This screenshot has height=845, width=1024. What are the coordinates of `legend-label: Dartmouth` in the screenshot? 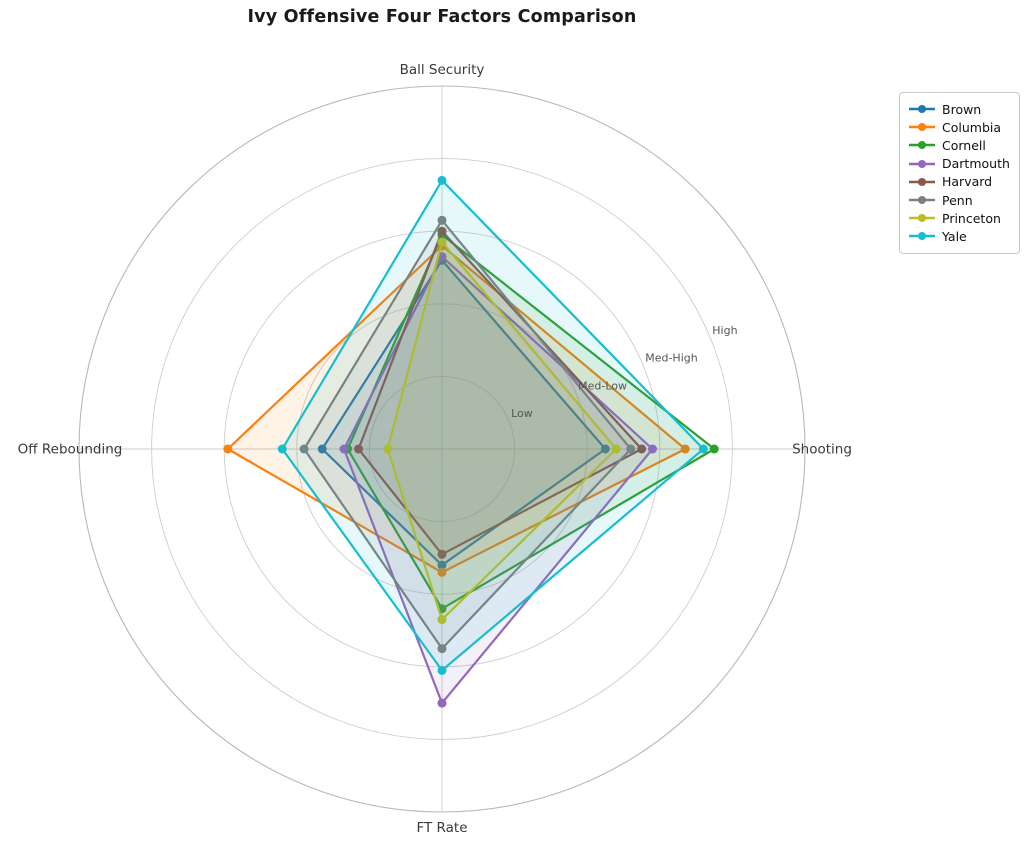 It's located at (976, 164).